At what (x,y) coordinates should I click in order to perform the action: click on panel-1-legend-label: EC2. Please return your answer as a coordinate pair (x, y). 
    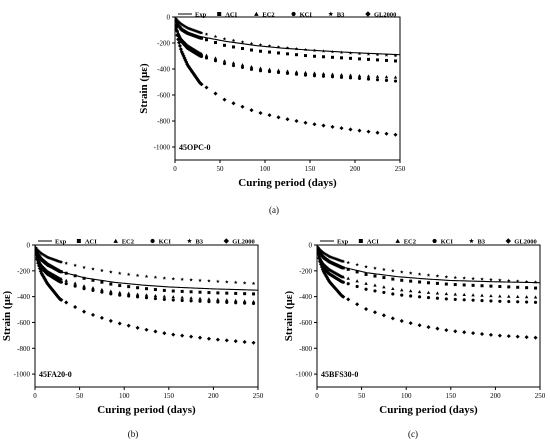
    Looking at the image, I should click on (268, 15).